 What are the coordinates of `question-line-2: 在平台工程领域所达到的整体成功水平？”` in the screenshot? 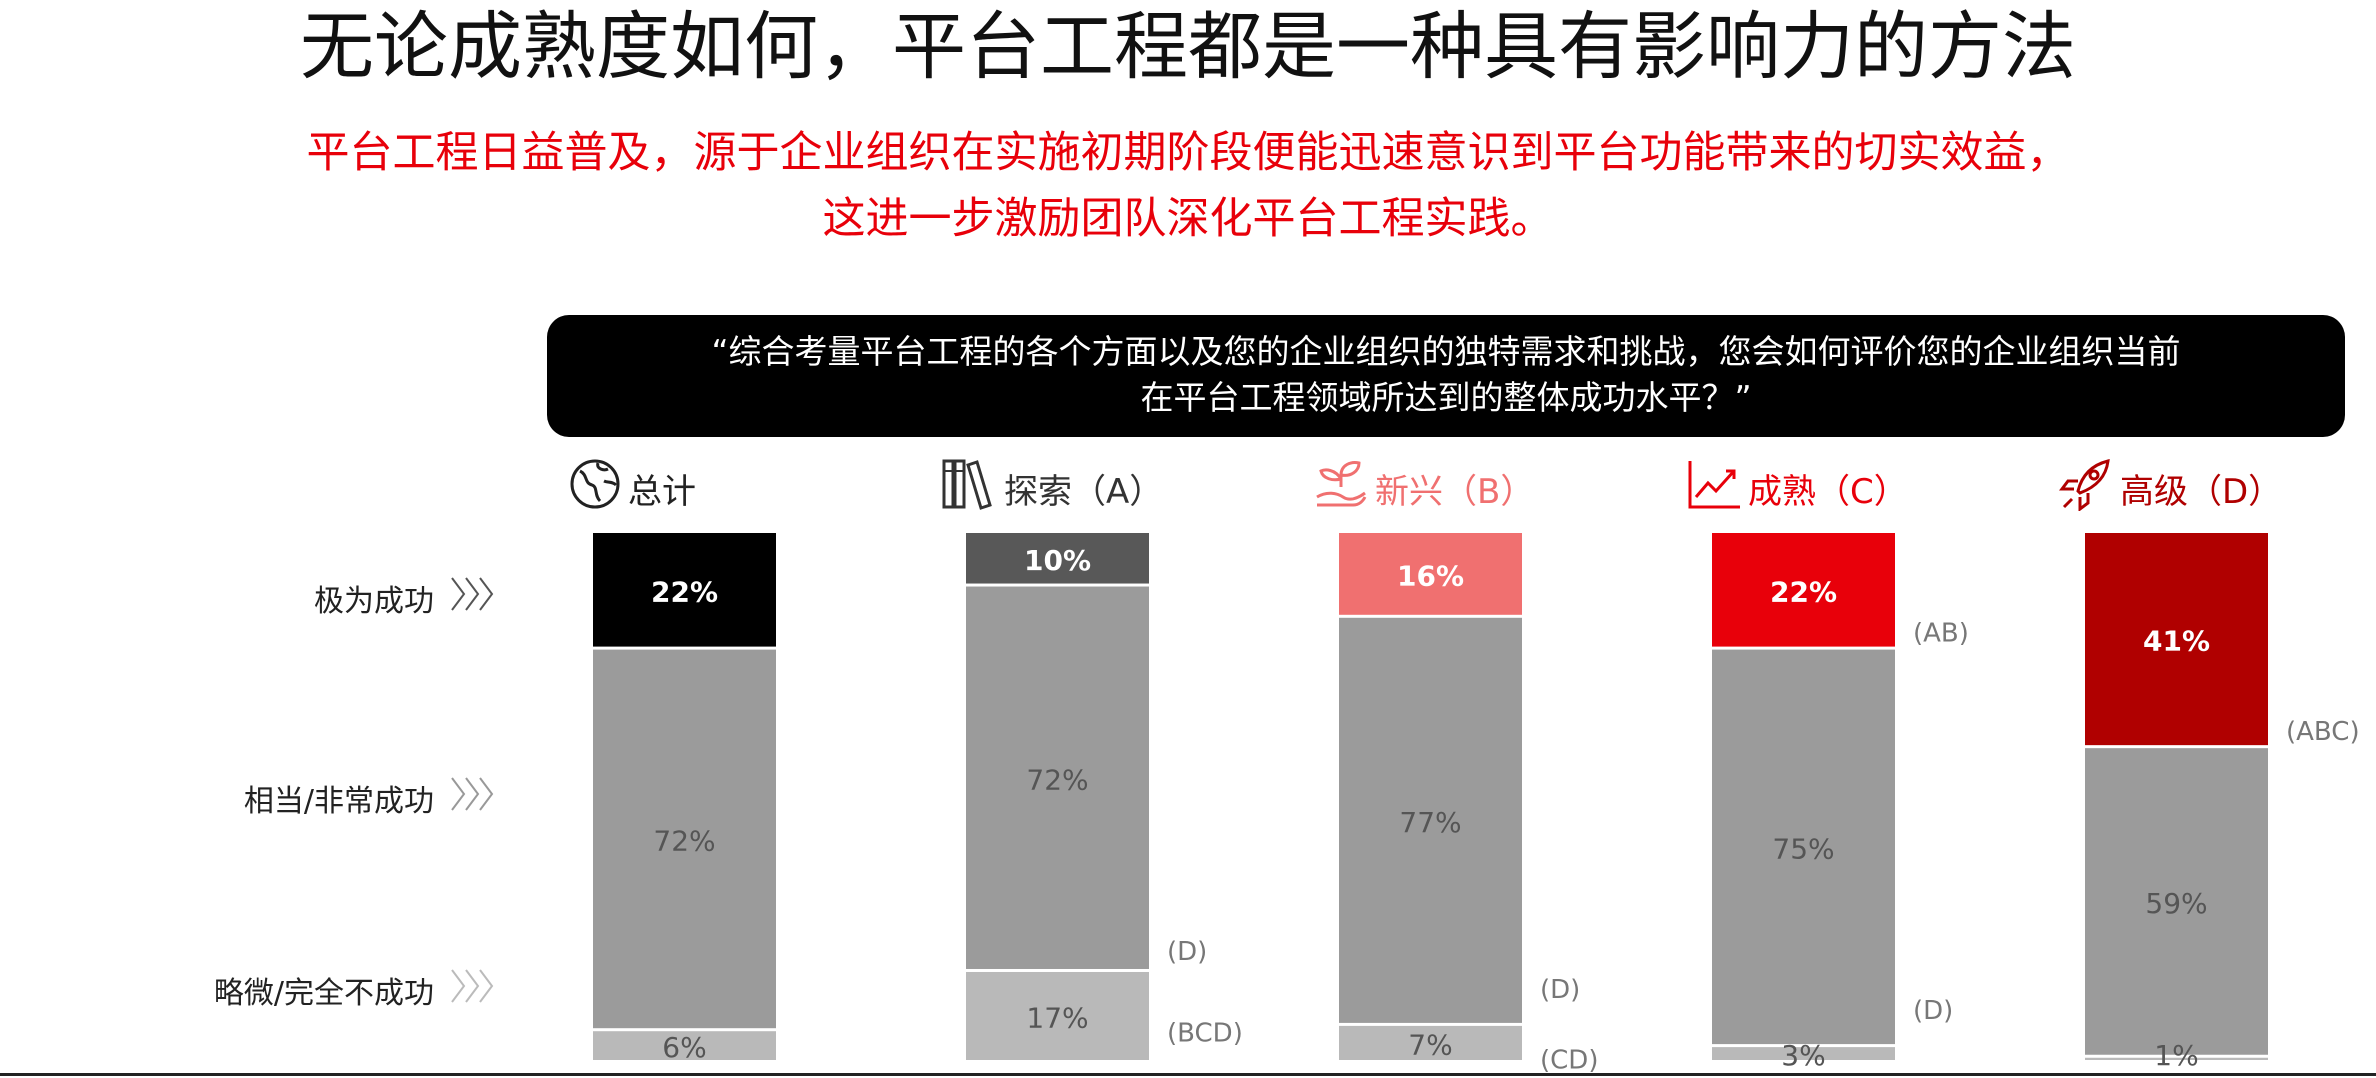 It's located at (1446, 397).